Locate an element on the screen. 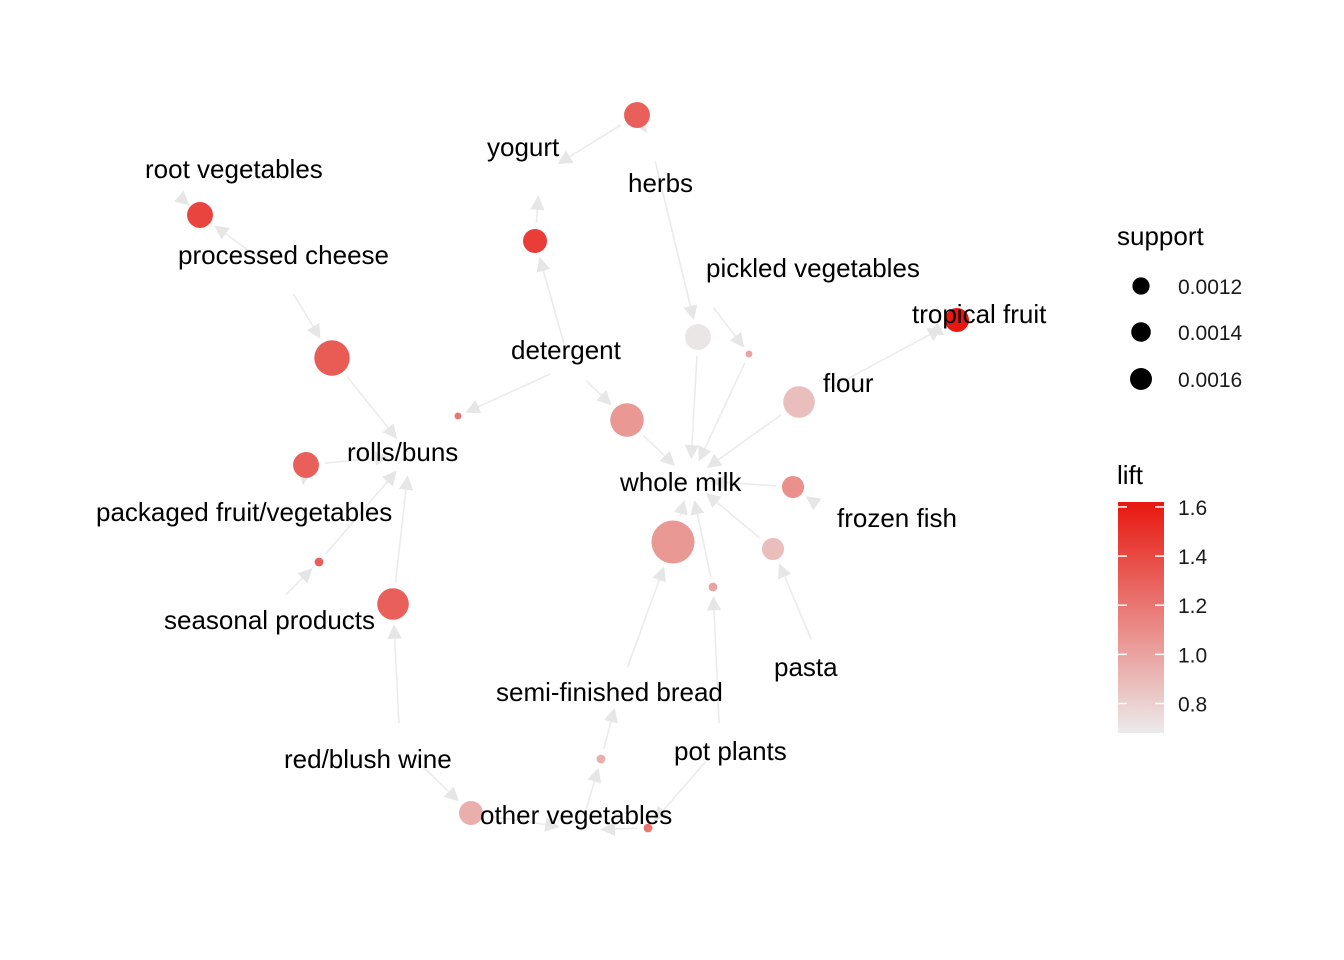  item-label-tropical-fruit: tropical fruit is located at coordinates (979, 314).